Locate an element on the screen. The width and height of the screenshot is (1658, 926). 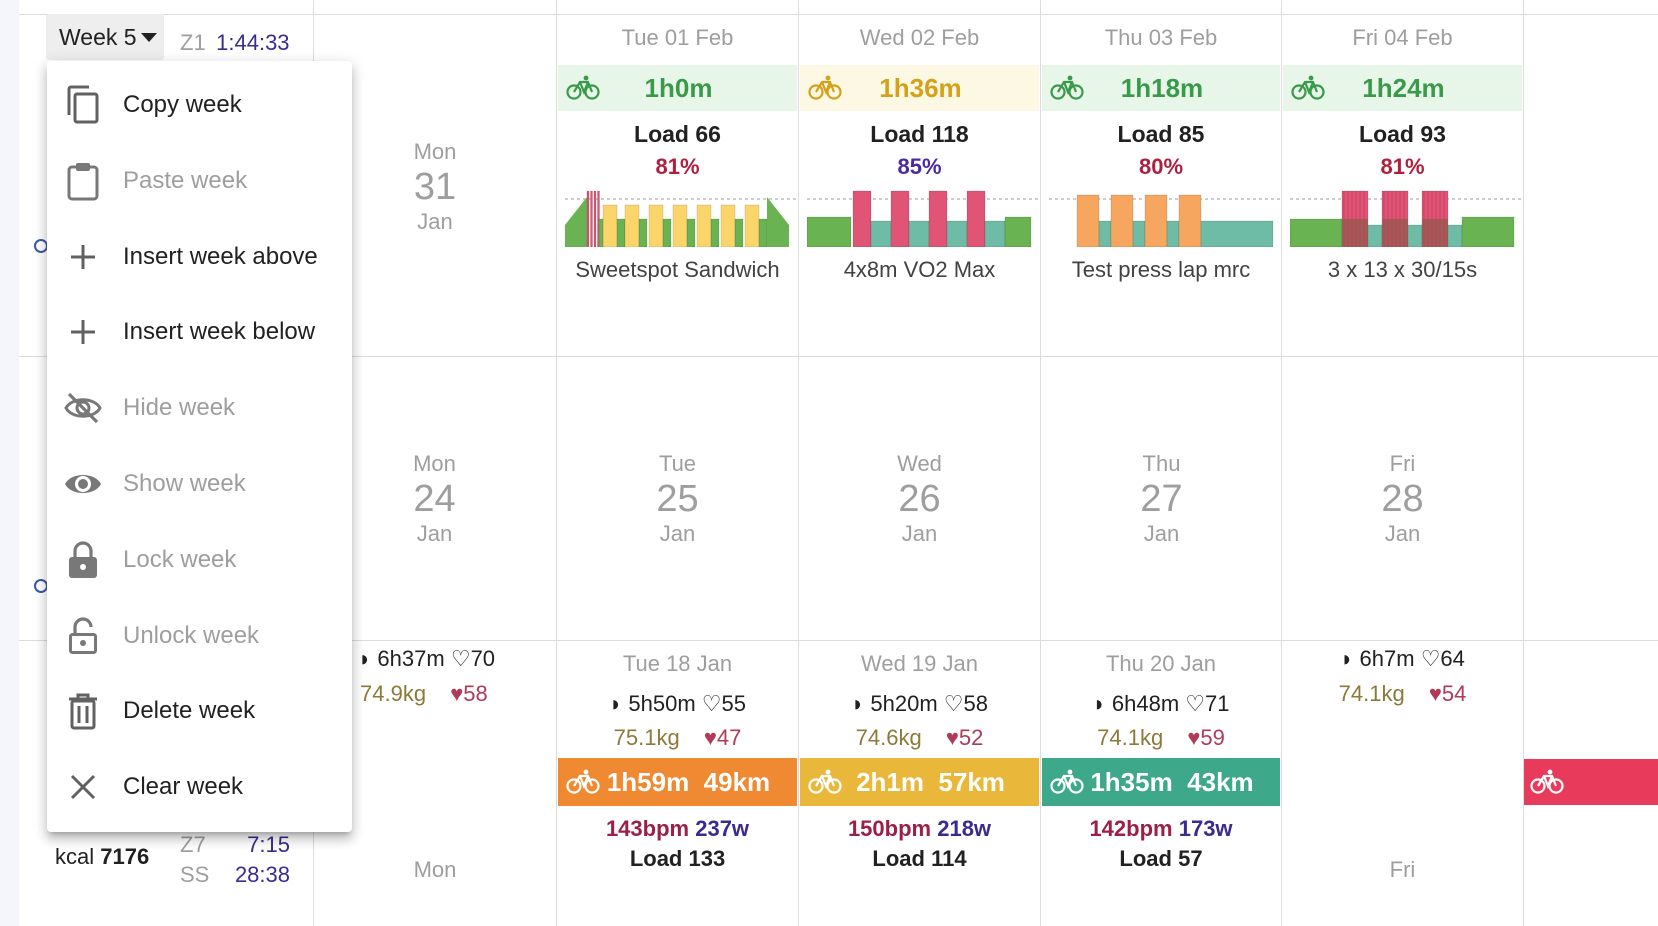
menu-item-delete-week: Delete week is located at coordinates (199, 711).